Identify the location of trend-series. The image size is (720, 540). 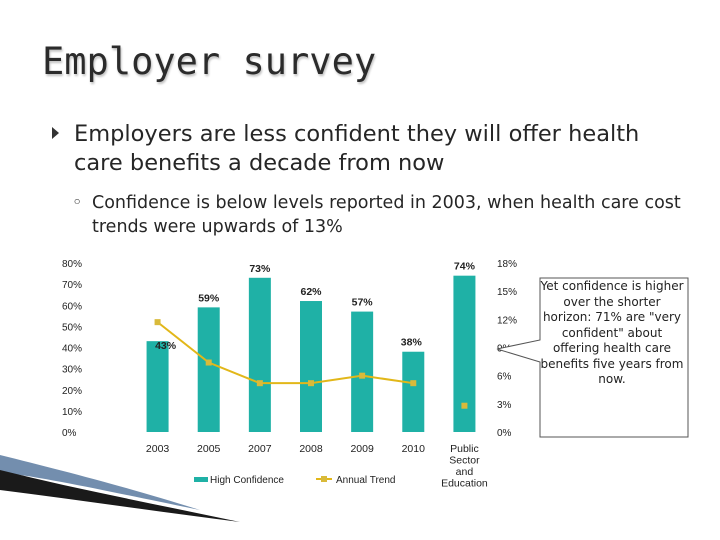
(311, 364).